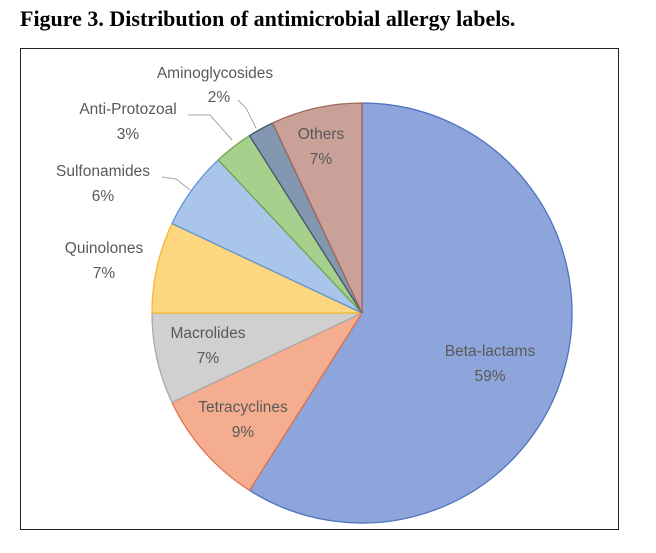 The width and height of the screenshot is (656, 553). Describe the element at coordinates (489, 376) in the screenshot. I see `slice-value-beta-lactams: 59%` at that location.